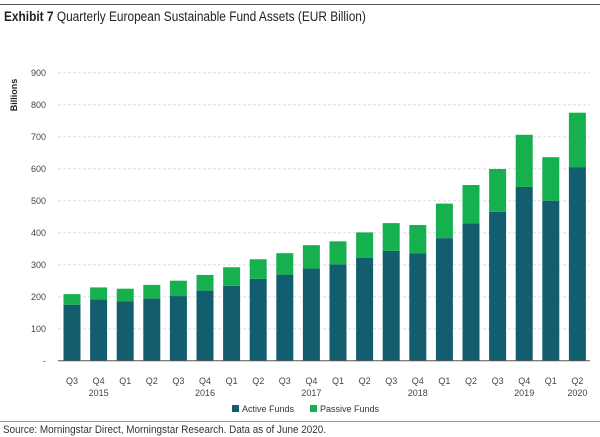  What do you see at coordinates (268, 409) in the screenshot?
I see `legend-label: Active Funds` at bounding box center [268, 409].